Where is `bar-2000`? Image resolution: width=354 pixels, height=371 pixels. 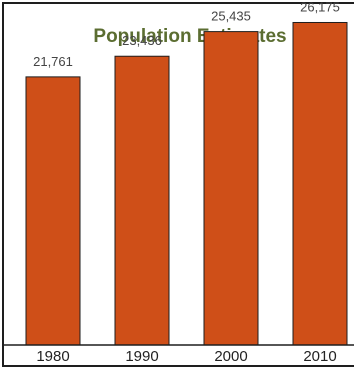
bar-2000 is located at coordinates (231, 188).